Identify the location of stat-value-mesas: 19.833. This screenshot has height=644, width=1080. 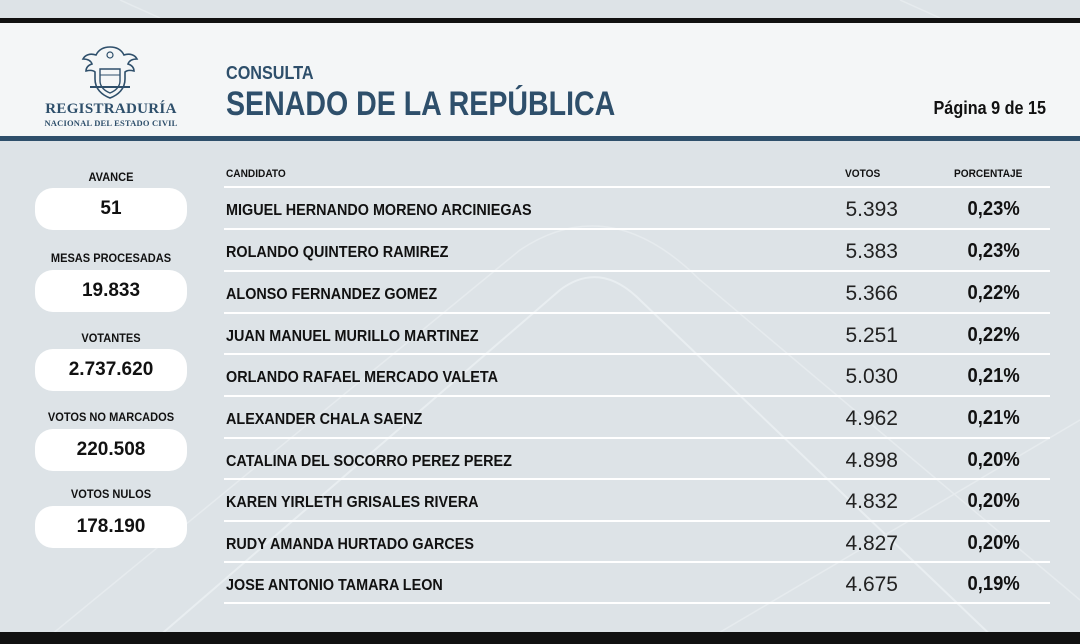
(111, 291).